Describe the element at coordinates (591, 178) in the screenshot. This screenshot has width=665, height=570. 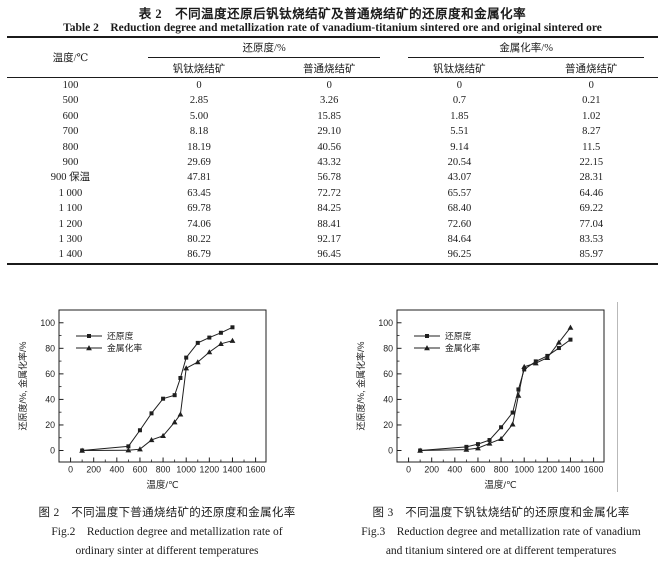
I see `table-cell: 28.31` at that location.